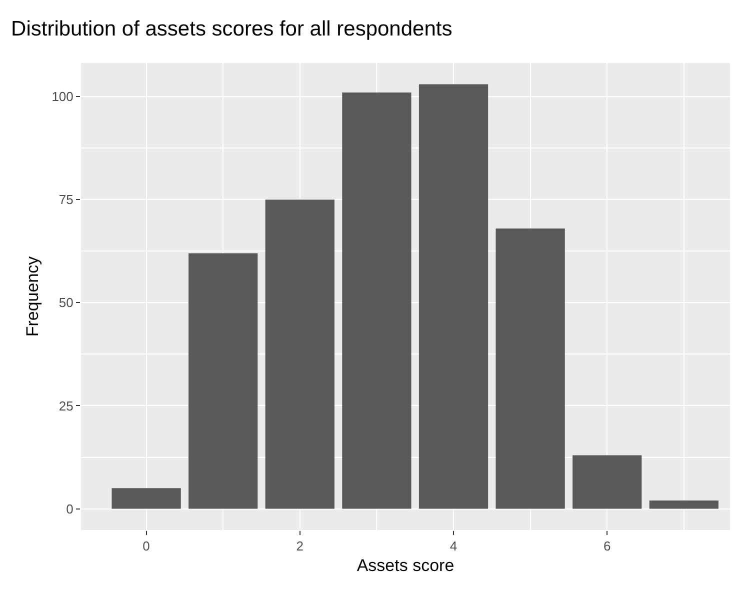  Describe the element at coordinates (70, 508) in the screenshot. I see `y-tick-label: 0` at that location.